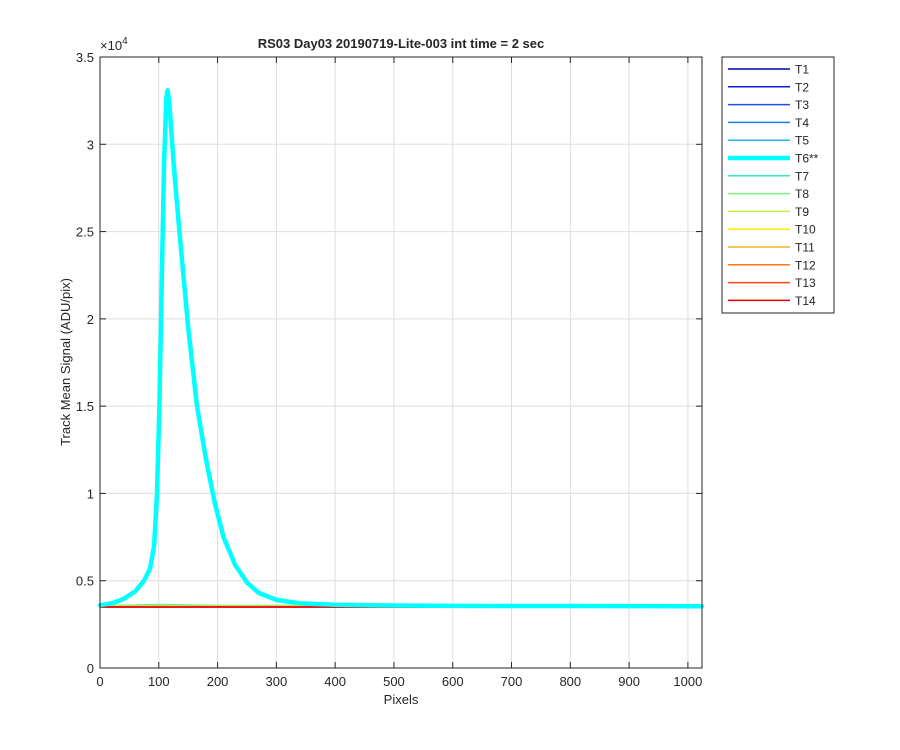  What do you see at coordinates (99, 681) in the screenshot?
I see `x-tick-label: 0` at bounding box center [99, 681].